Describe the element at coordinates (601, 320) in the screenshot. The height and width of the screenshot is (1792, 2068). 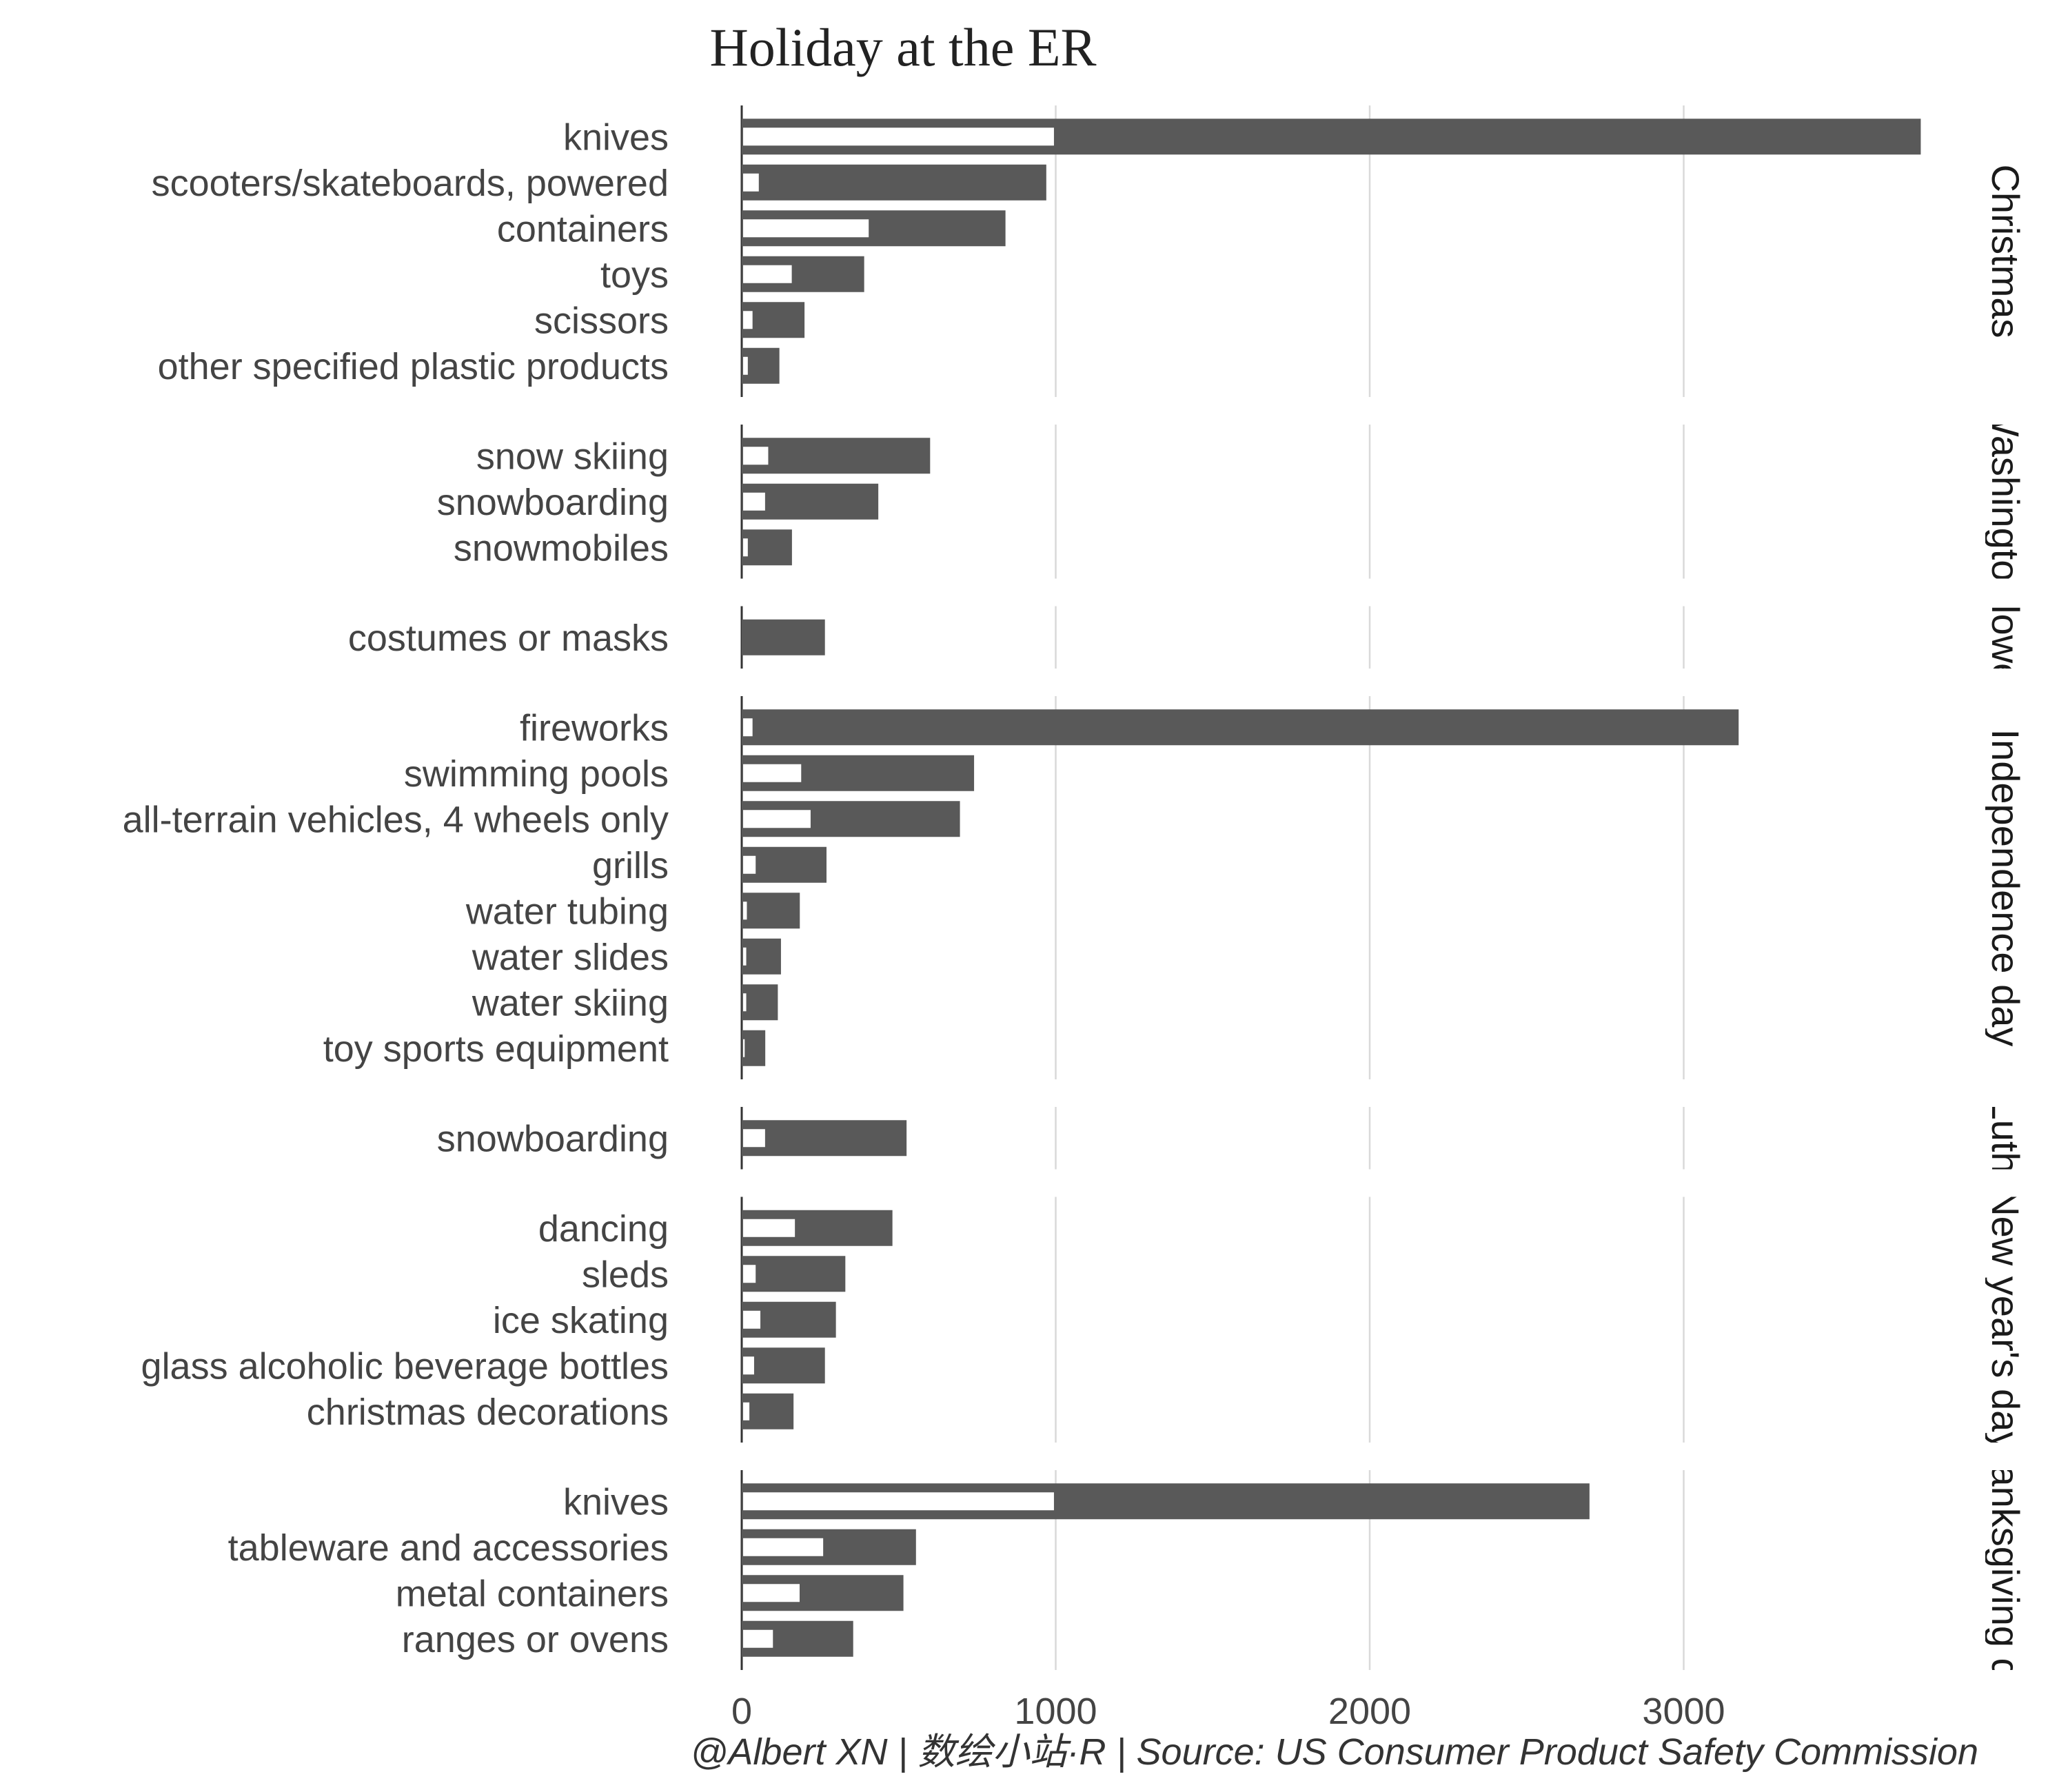
I see `category-label: scissors` at that location.